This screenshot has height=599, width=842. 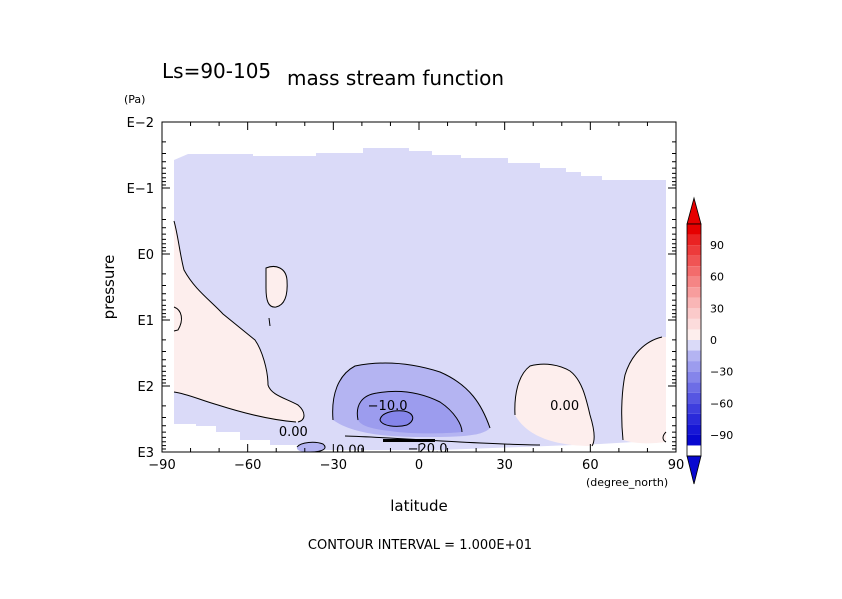 I want to click on colorbar-tick-label: −30, so click(x=721, y=372).